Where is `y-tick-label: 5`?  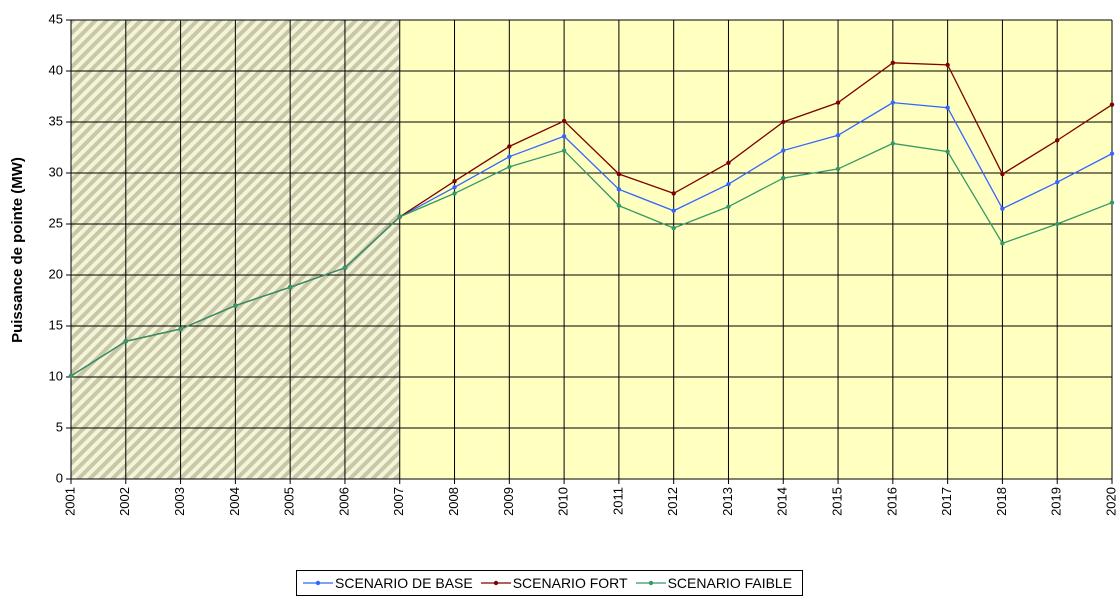 y-tick-label: 5 is located at coordinates (59, 426).